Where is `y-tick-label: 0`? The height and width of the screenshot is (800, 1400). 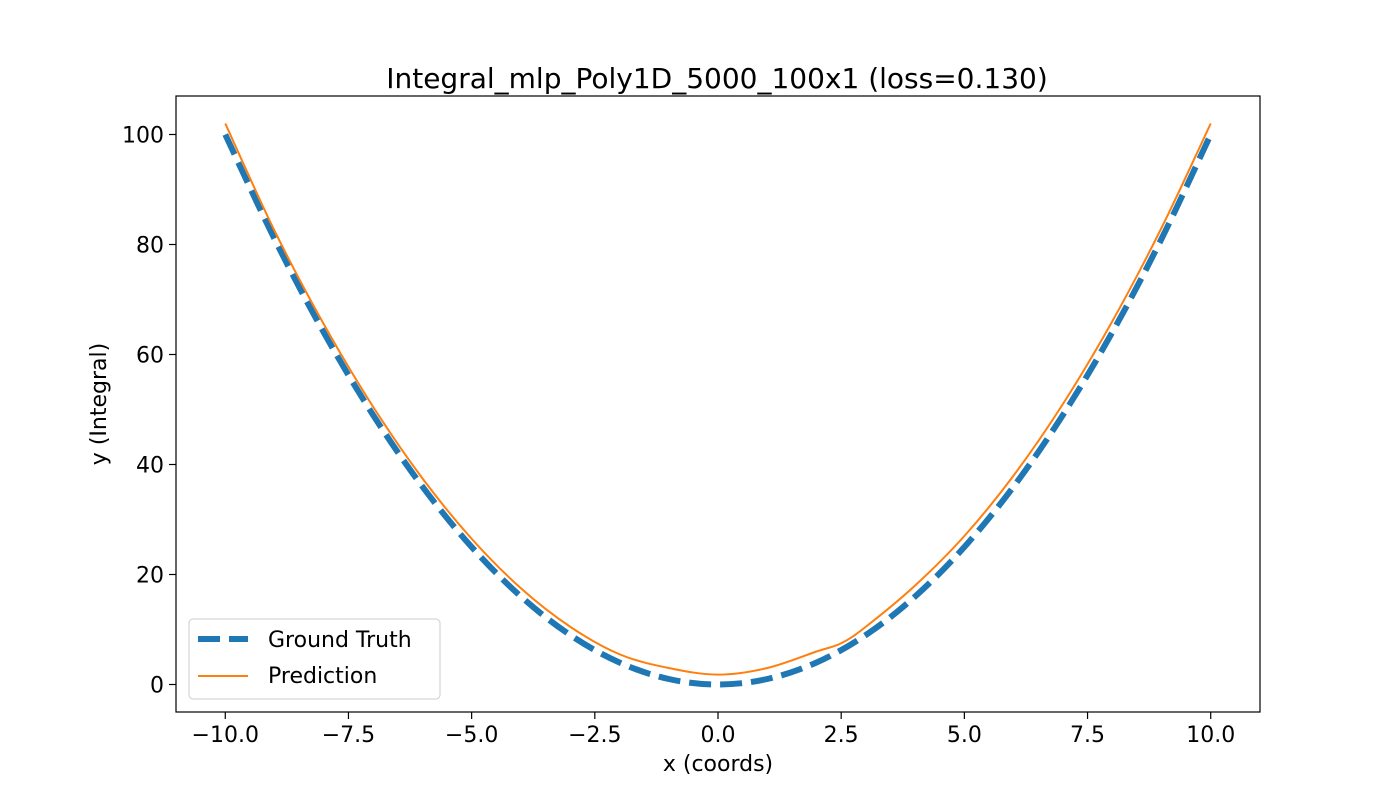 y-tick-label: 0 is located at coordinates (157, 686).